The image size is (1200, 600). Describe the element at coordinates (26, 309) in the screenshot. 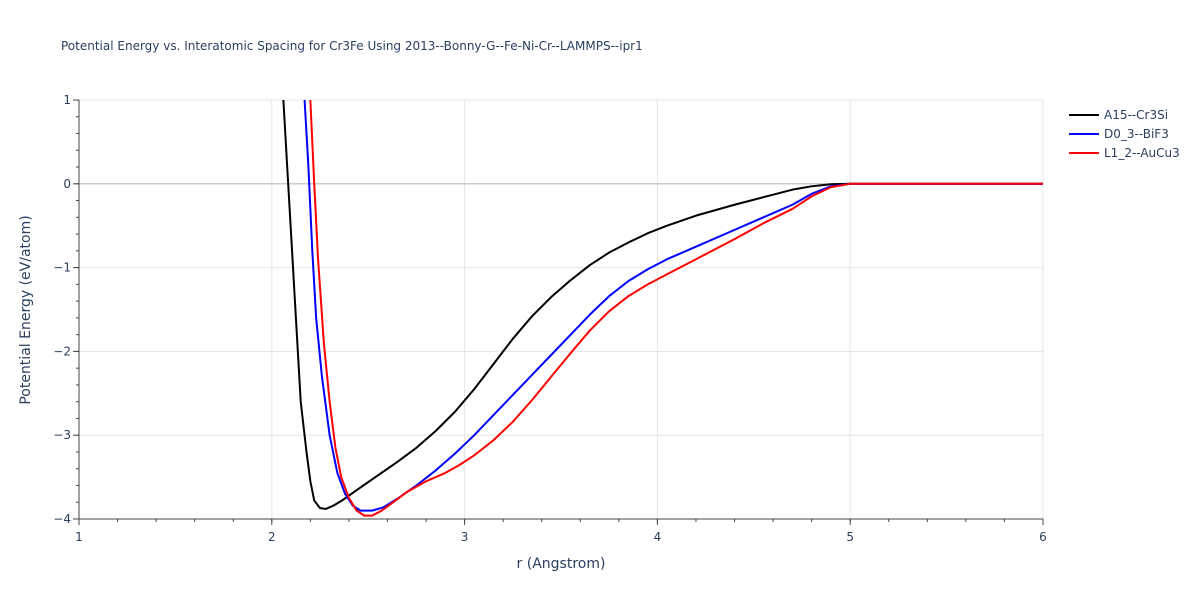

I see `y-axis-title: Potential Energy (eV/atom)` at that location.